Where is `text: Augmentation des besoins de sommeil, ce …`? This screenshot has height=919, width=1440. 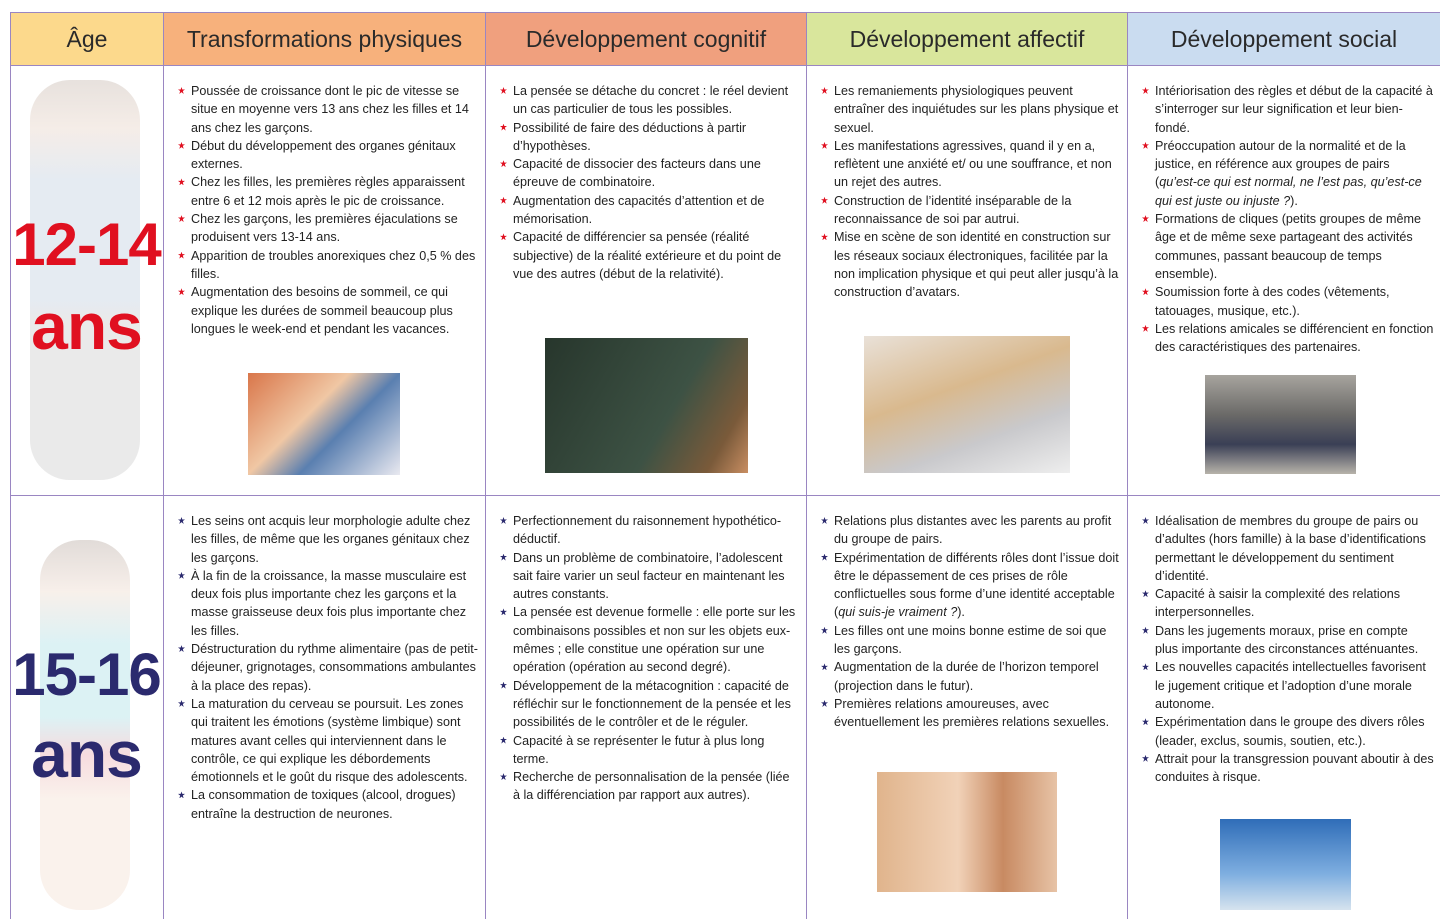 text: Augmentation des besoins de sommeil, ce … is located at coordinates (322, 310).